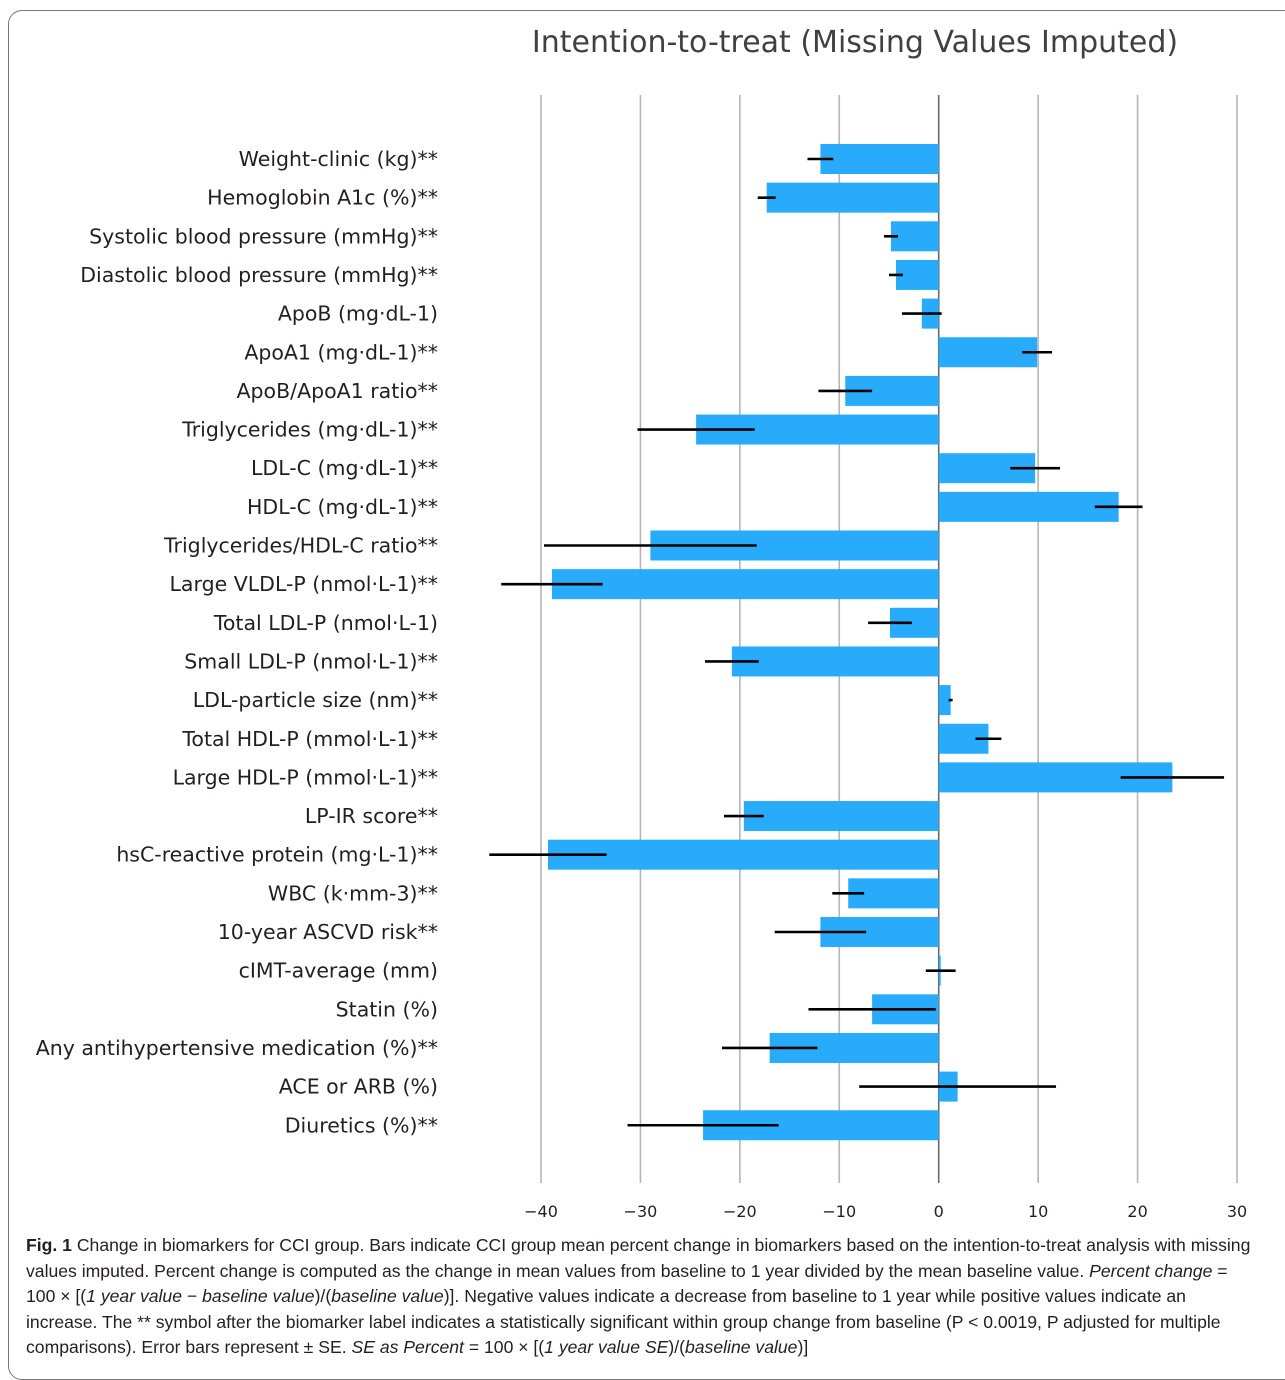 This screenshot has height=1380, width=1285. What do you see at coordinates (885, 1211) in the screenshot?
I see `x-axis-ticks: −40 −30 −20 −10 0 10 20 30` at bounding box center [885, 1211].